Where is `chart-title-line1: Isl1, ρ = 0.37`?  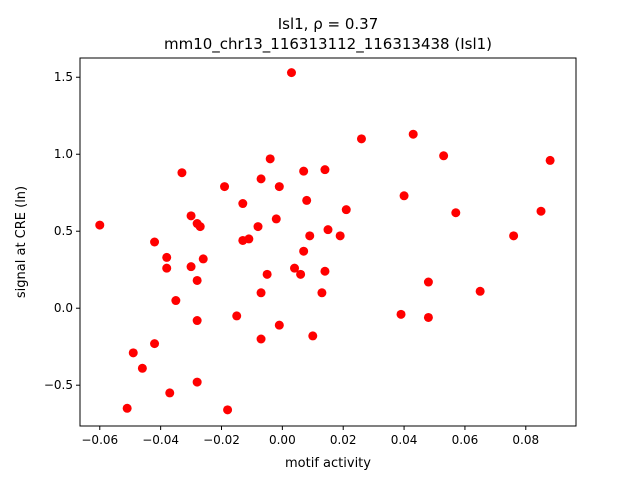 chart-title-line1: Isl1, ρ = 0.37 is located at coordinates (328, 24).